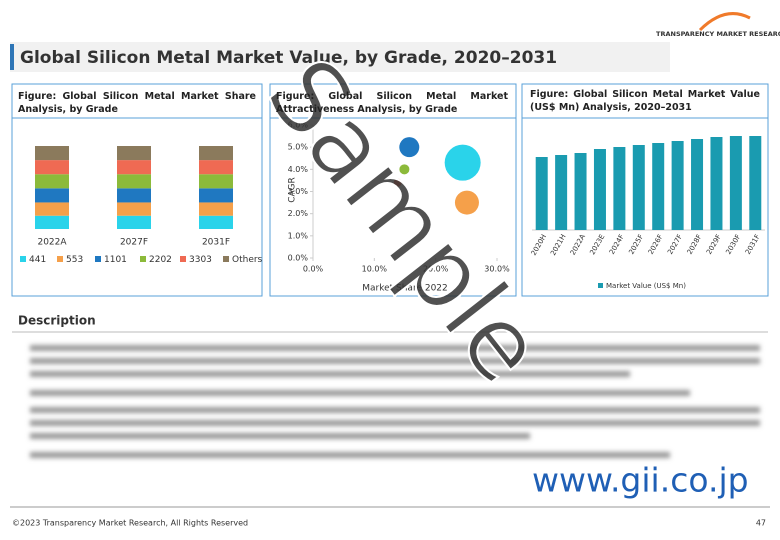  I want to click on x-tick-label: 2020H, so click(539, 245).